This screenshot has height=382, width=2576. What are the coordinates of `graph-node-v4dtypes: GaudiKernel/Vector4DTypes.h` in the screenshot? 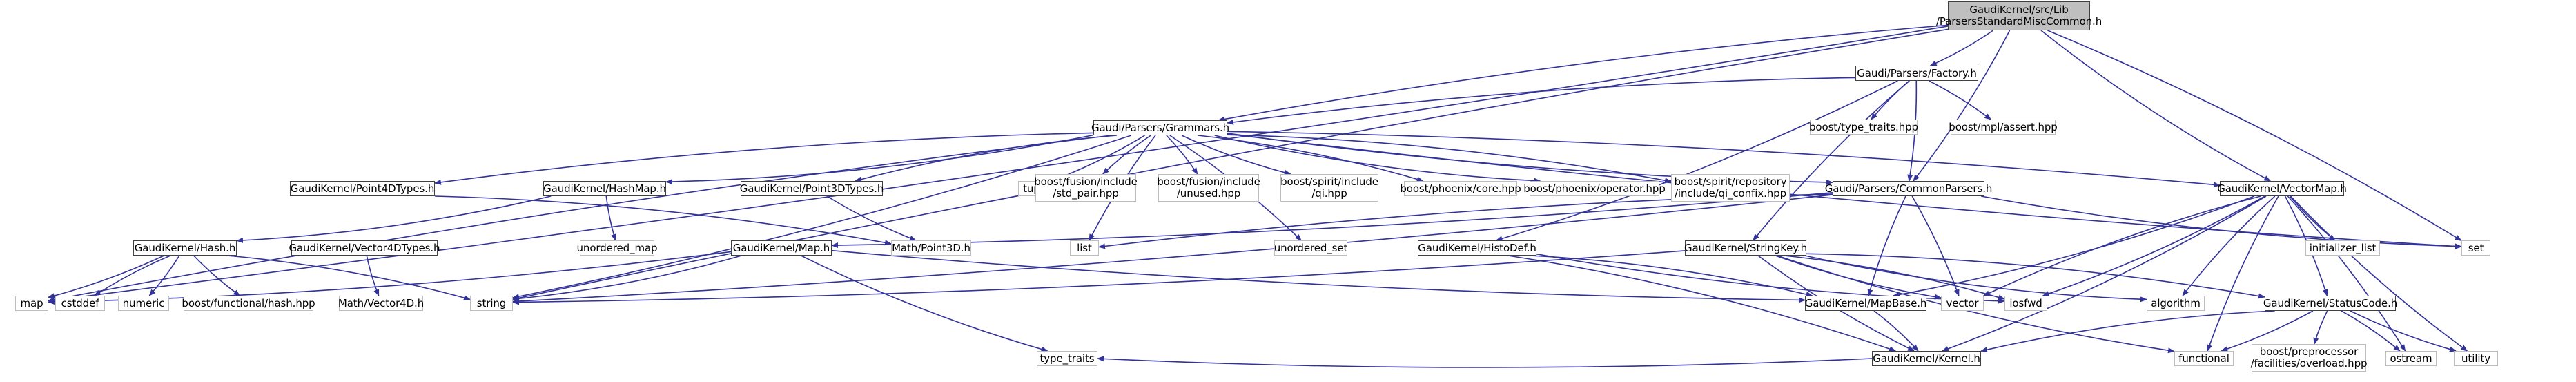 It's located at (364, 248).